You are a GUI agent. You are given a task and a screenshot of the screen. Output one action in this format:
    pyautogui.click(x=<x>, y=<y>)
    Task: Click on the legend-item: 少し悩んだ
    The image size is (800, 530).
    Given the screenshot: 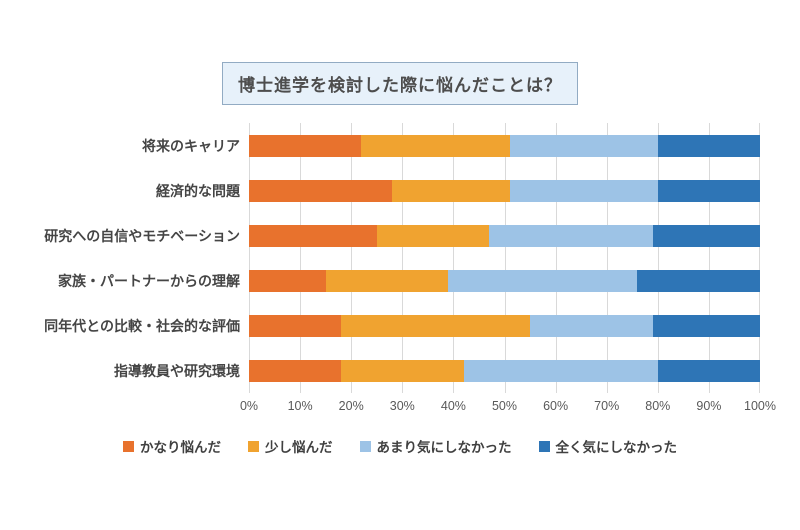 What is the action you would take?
    pyautogui.click(x=290, y=446)
    